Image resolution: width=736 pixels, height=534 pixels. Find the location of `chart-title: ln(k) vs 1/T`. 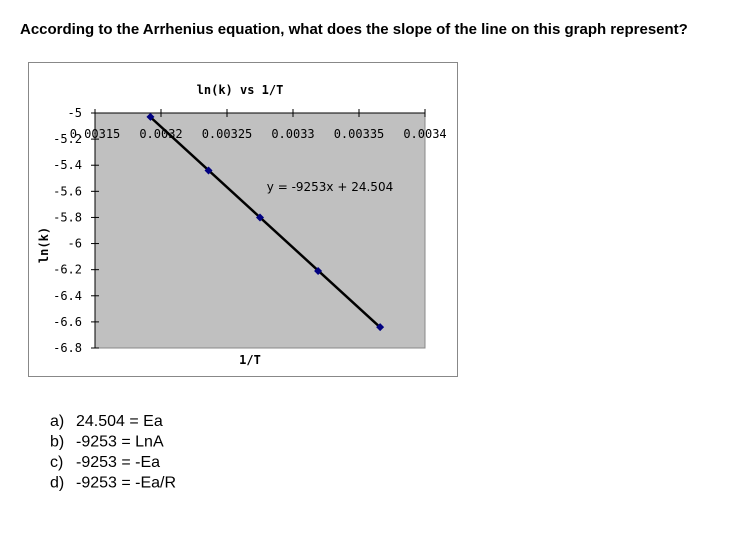

chart-title: ln(k) vs 1/T is located at coordinates (240, 90).